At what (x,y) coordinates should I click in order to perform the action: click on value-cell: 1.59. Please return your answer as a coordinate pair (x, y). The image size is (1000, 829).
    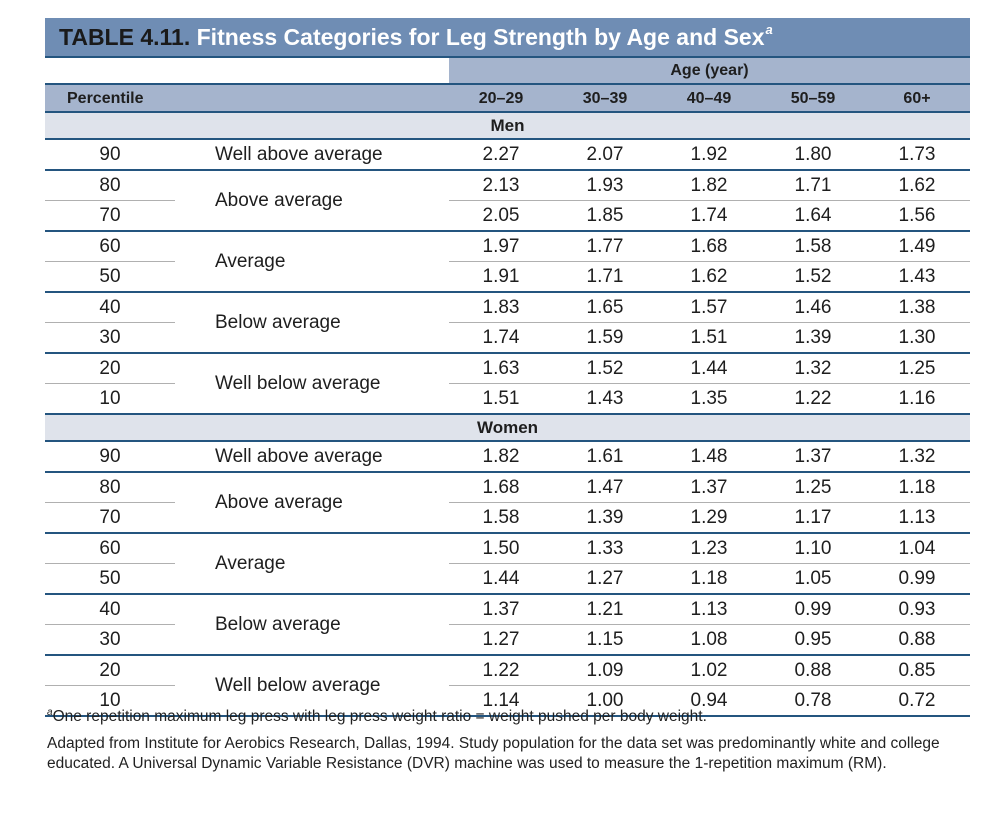
    Looking at the image, I should click on (605, 337).